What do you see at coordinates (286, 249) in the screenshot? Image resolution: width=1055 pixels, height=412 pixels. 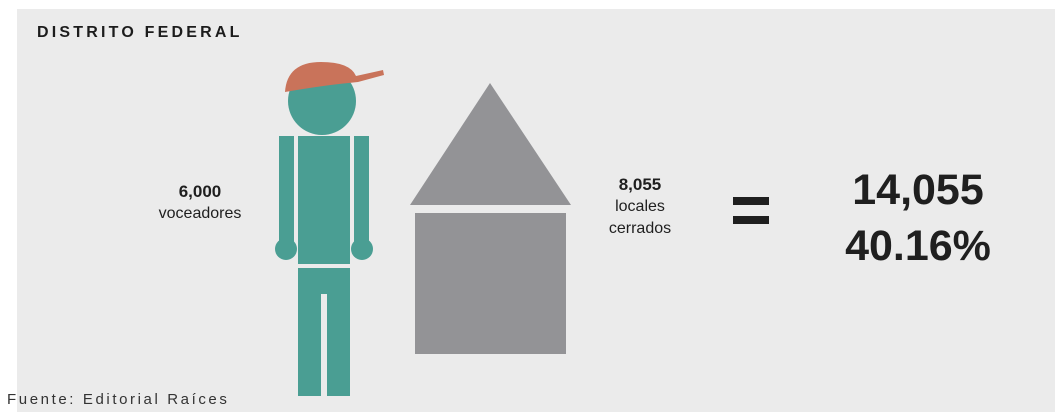 I see `person-left-hand` at bounding box center [286, 249].